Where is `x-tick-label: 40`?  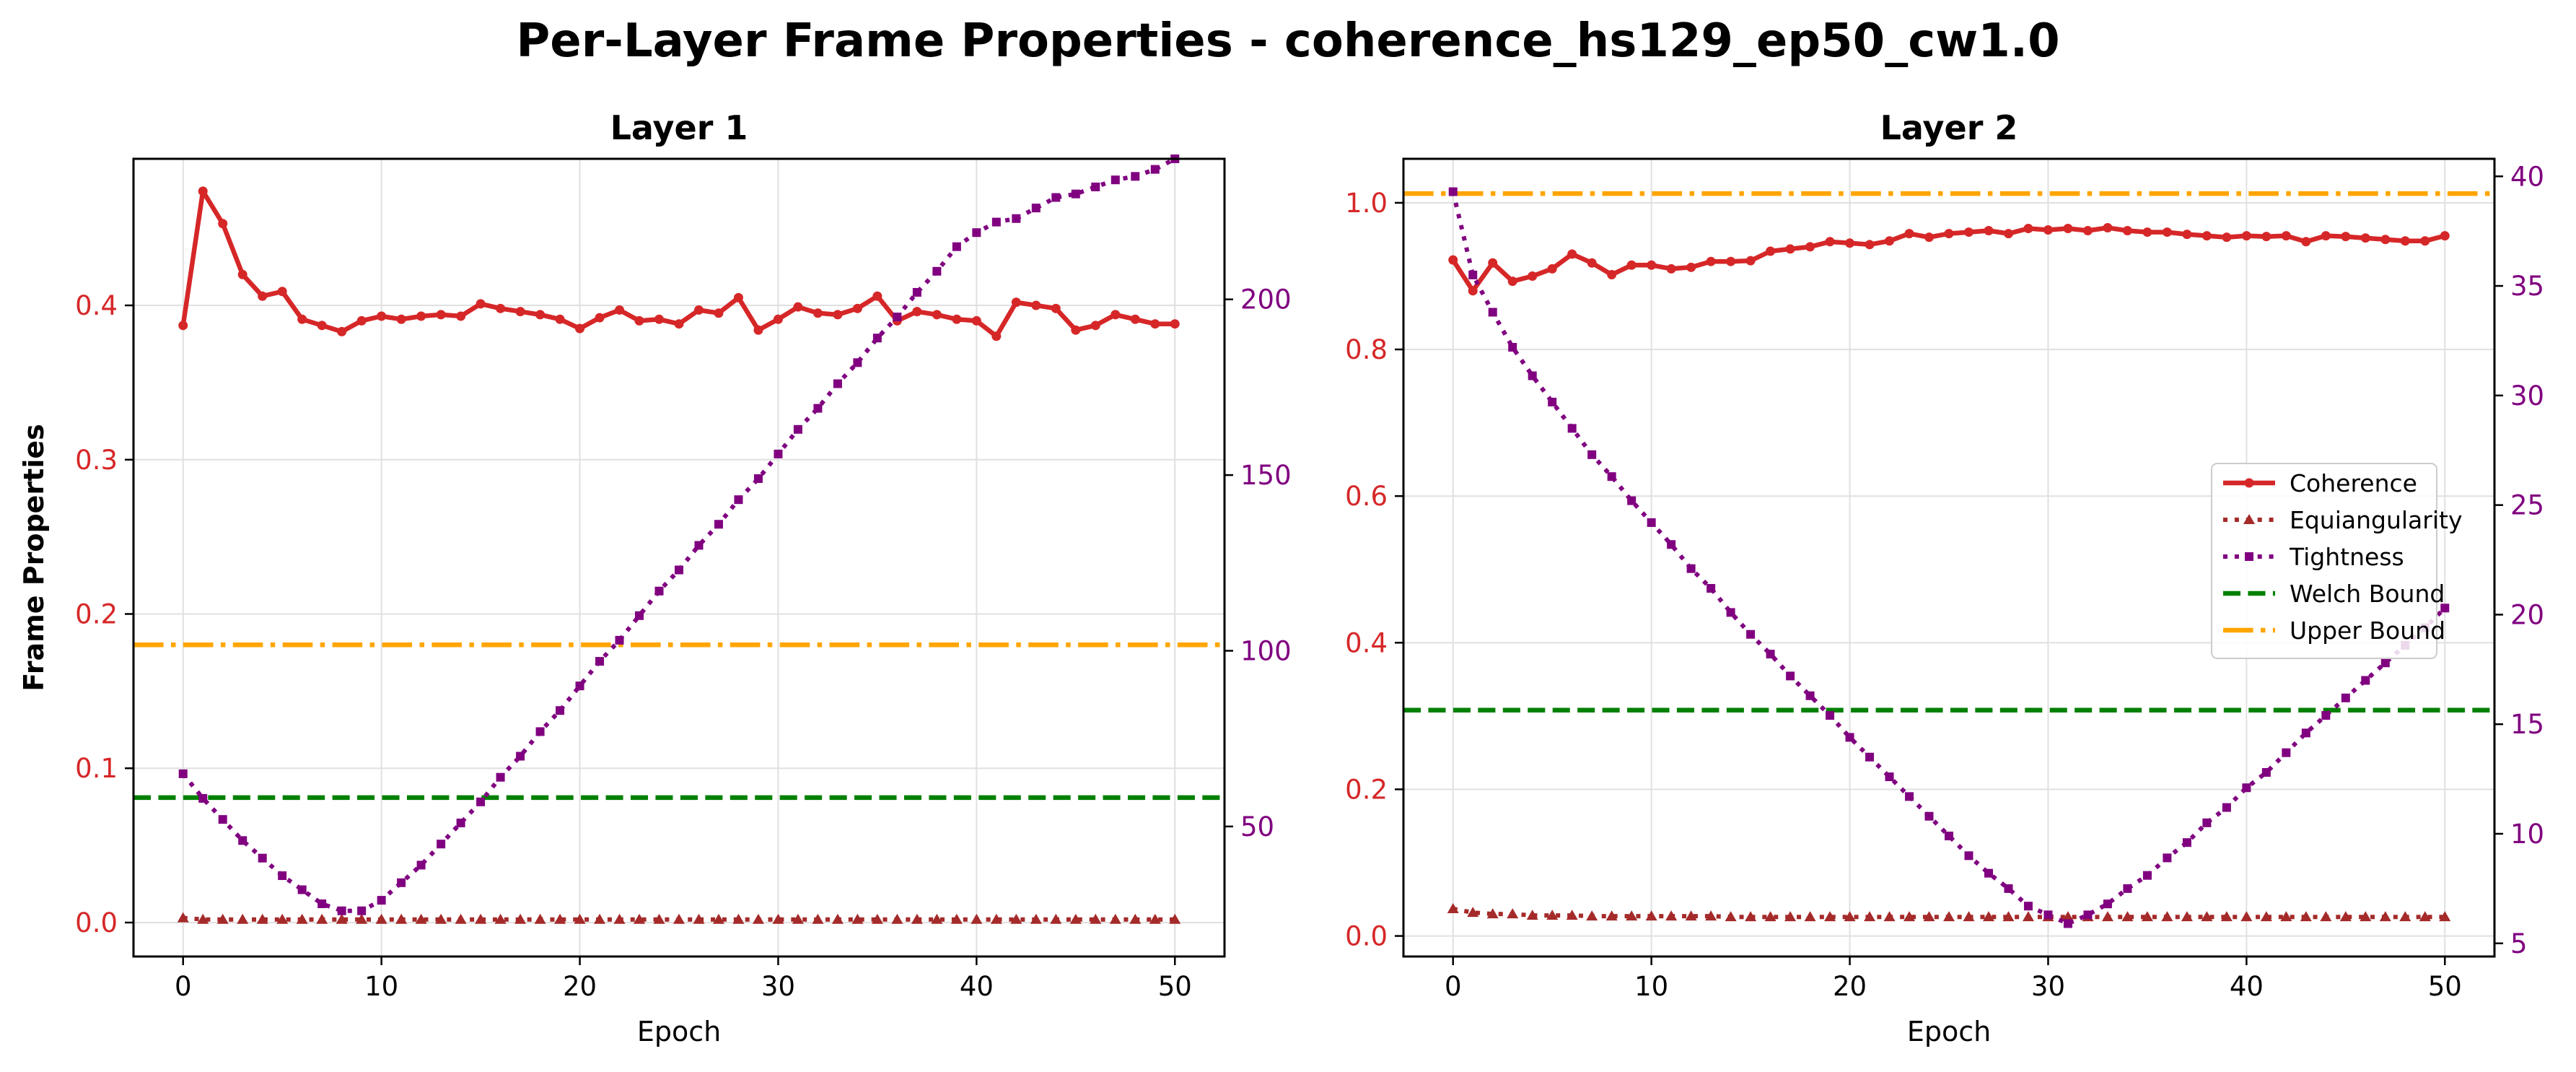 x-tick-label: 40 is located at coordinates (977, 986).